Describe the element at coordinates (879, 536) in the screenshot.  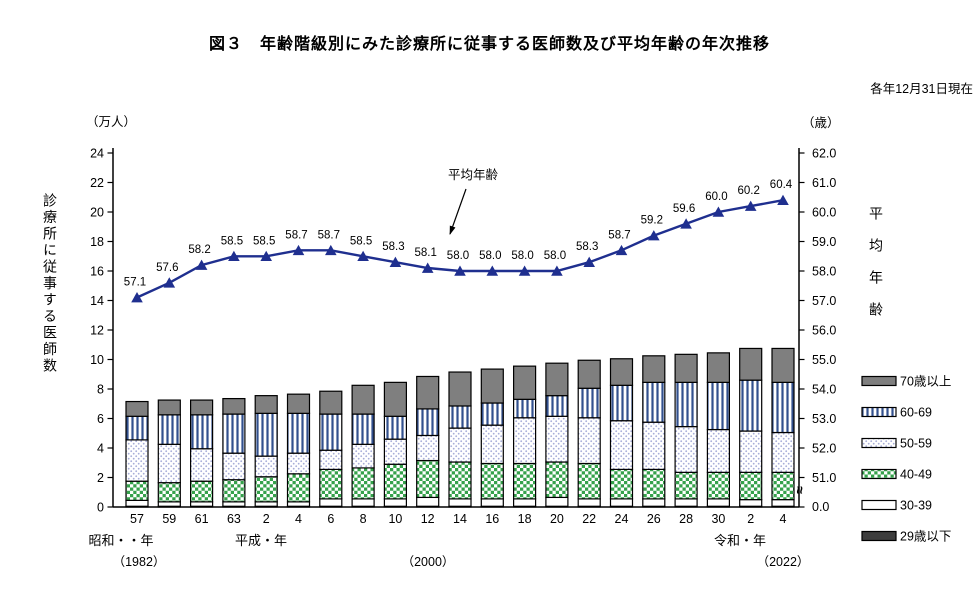
I see `legend-swatch-dark` at that location.